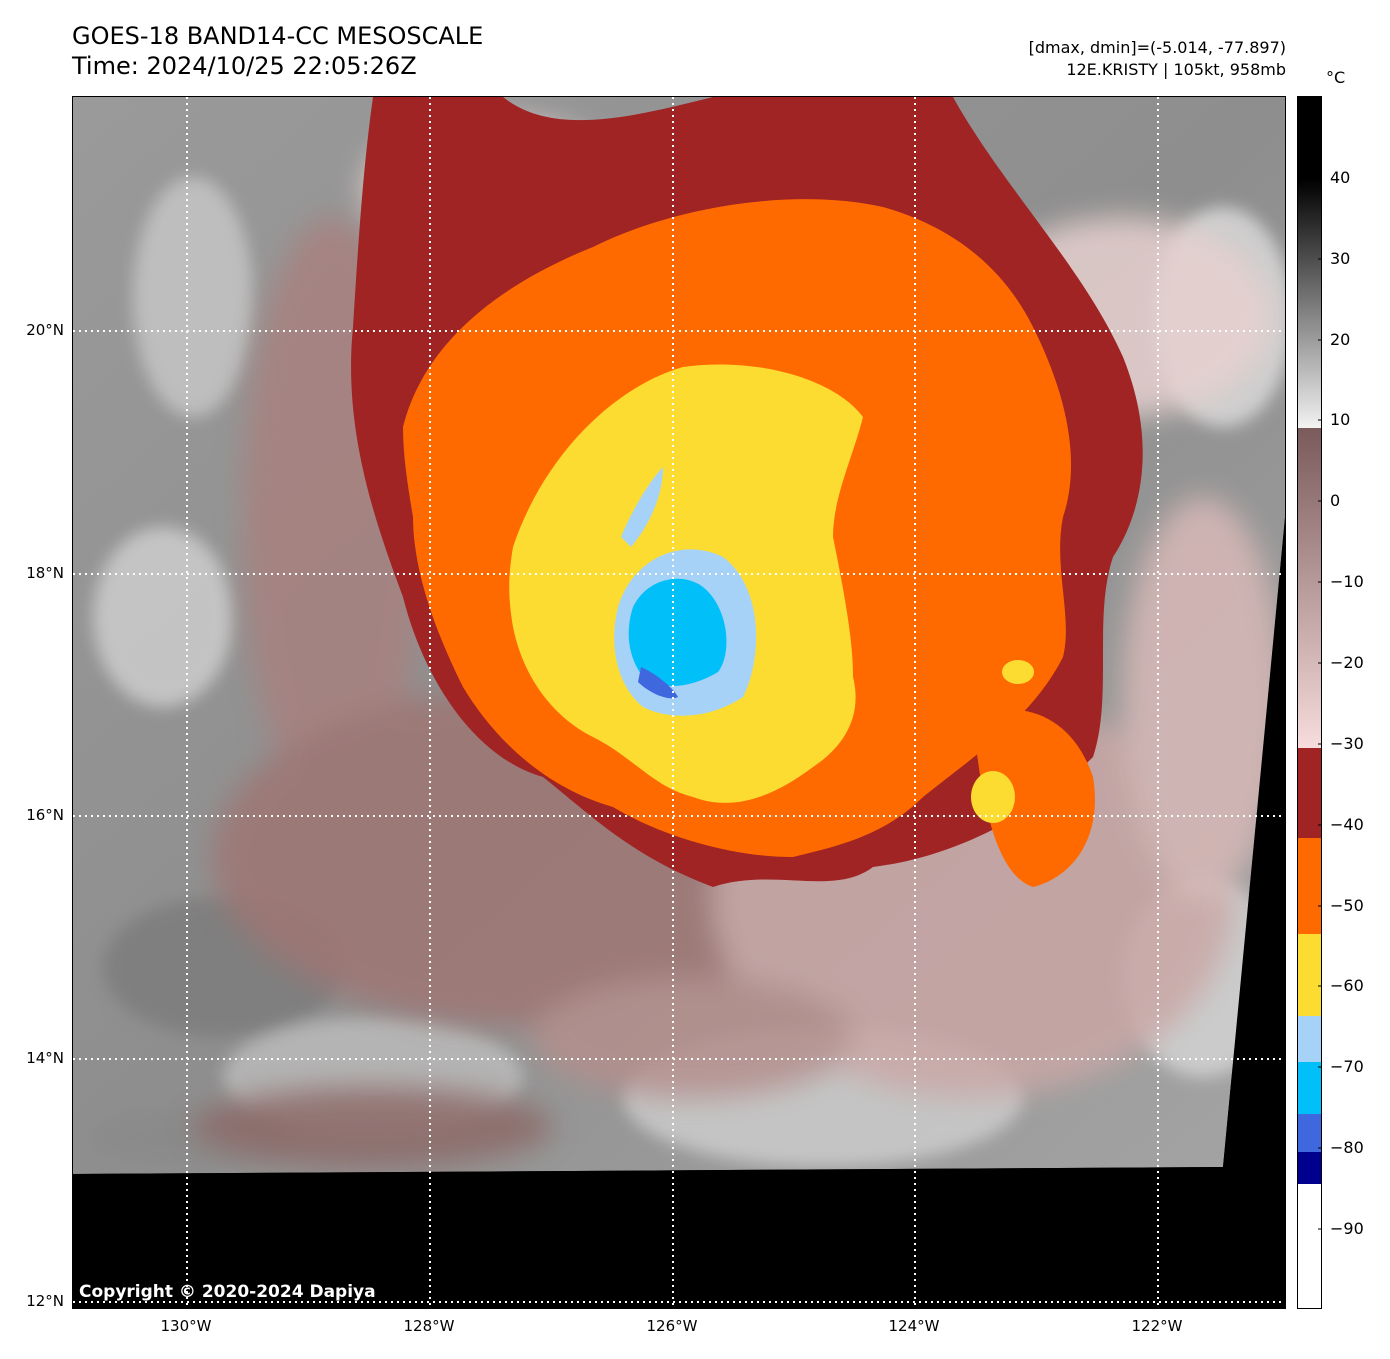  Describe the element at coordinates (1340, 419) in the screenshot. I see `colorbar-tick-10: 10` at that location.